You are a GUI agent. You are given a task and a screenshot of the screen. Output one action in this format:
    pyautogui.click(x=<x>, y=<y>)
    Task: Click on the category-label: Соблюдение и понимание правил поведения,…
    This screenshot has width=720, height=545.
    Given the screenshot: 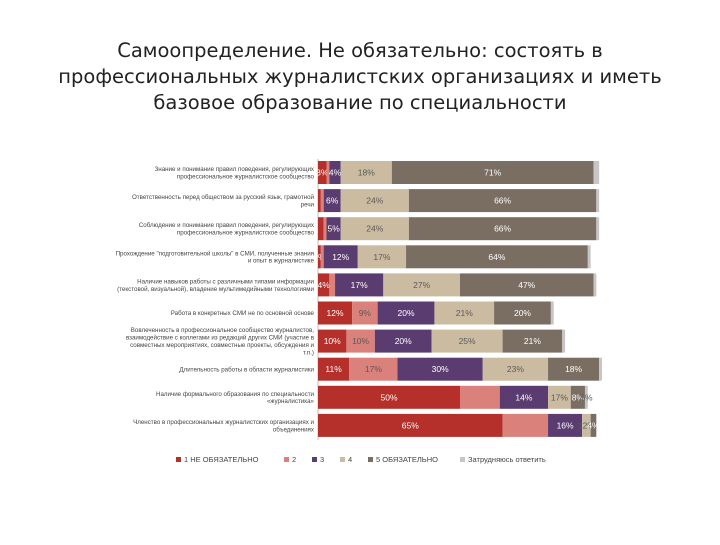 What is the action you would take?
    pyautogui.click(x=227, y=229)
    